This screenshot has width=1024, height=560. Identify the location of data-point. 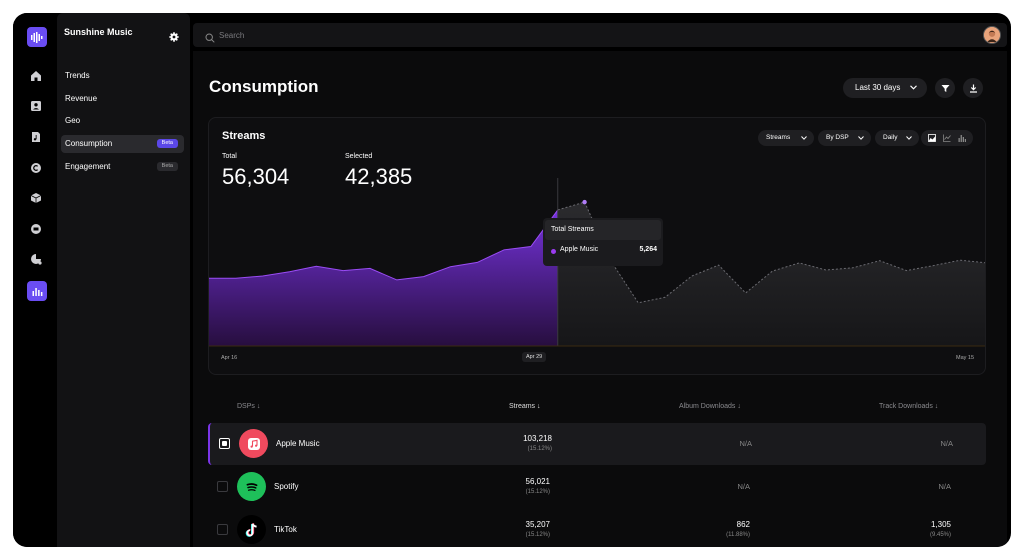
(584, 202).